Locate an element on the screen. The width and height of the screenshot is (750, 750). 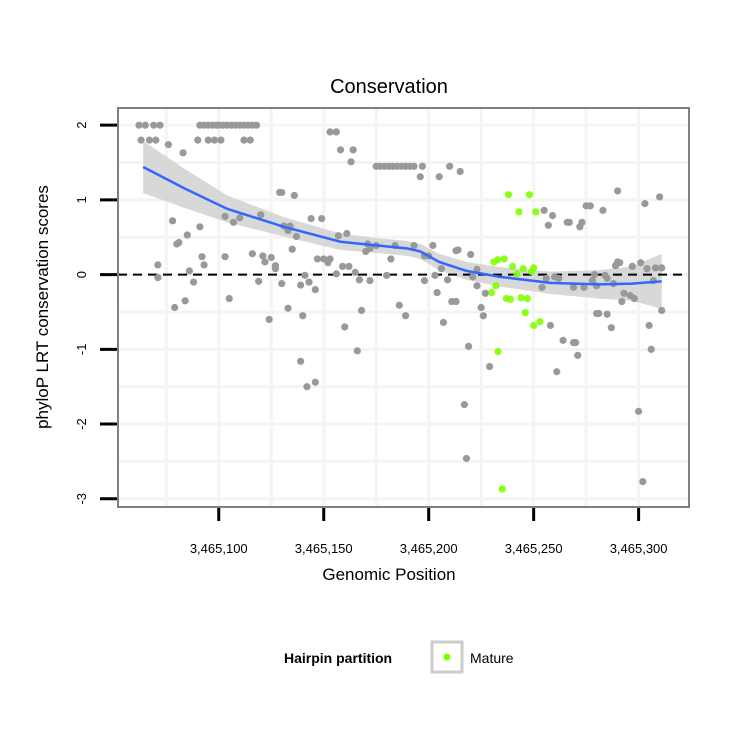
y-tick-label: -2 is located at coordinates (81, 424).